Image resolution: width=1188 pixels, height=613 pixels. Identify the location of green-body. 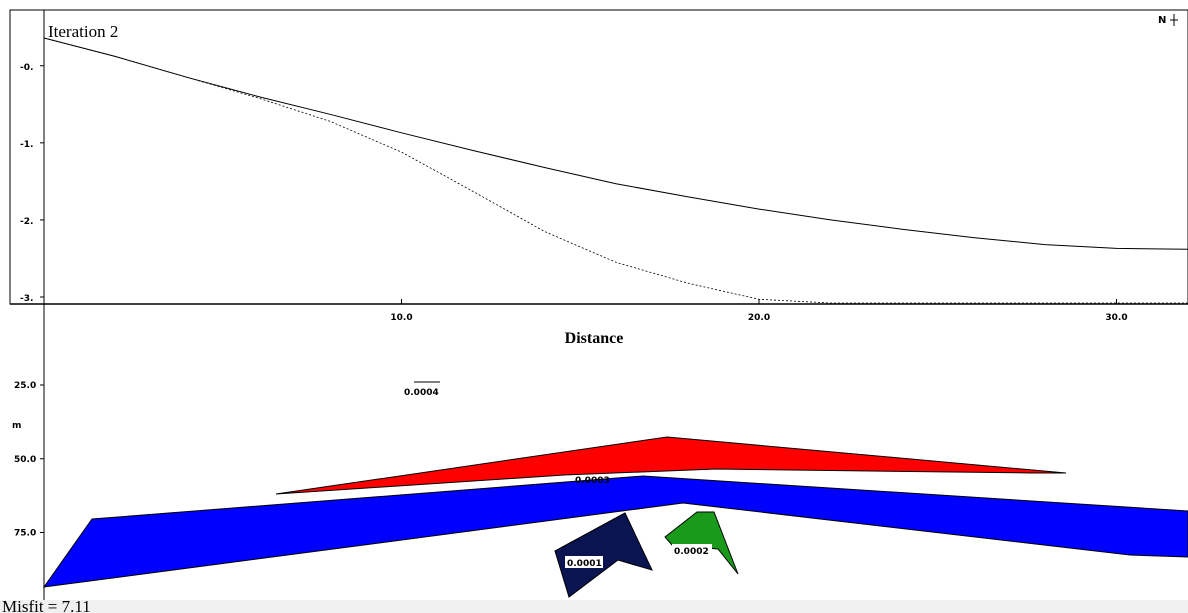
(701, 543).